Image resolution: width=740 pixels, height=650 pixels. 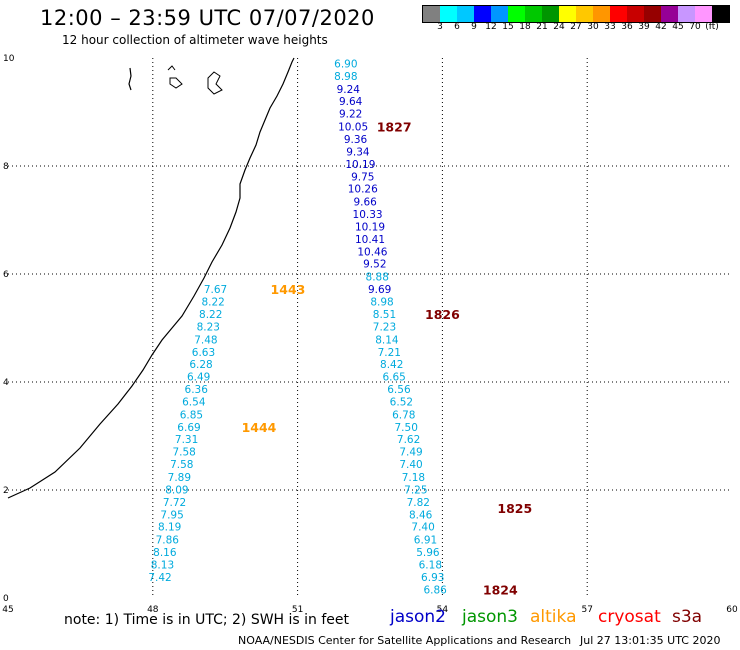 I want to click on y-tick-label: 6, so click(x=6, y=275).